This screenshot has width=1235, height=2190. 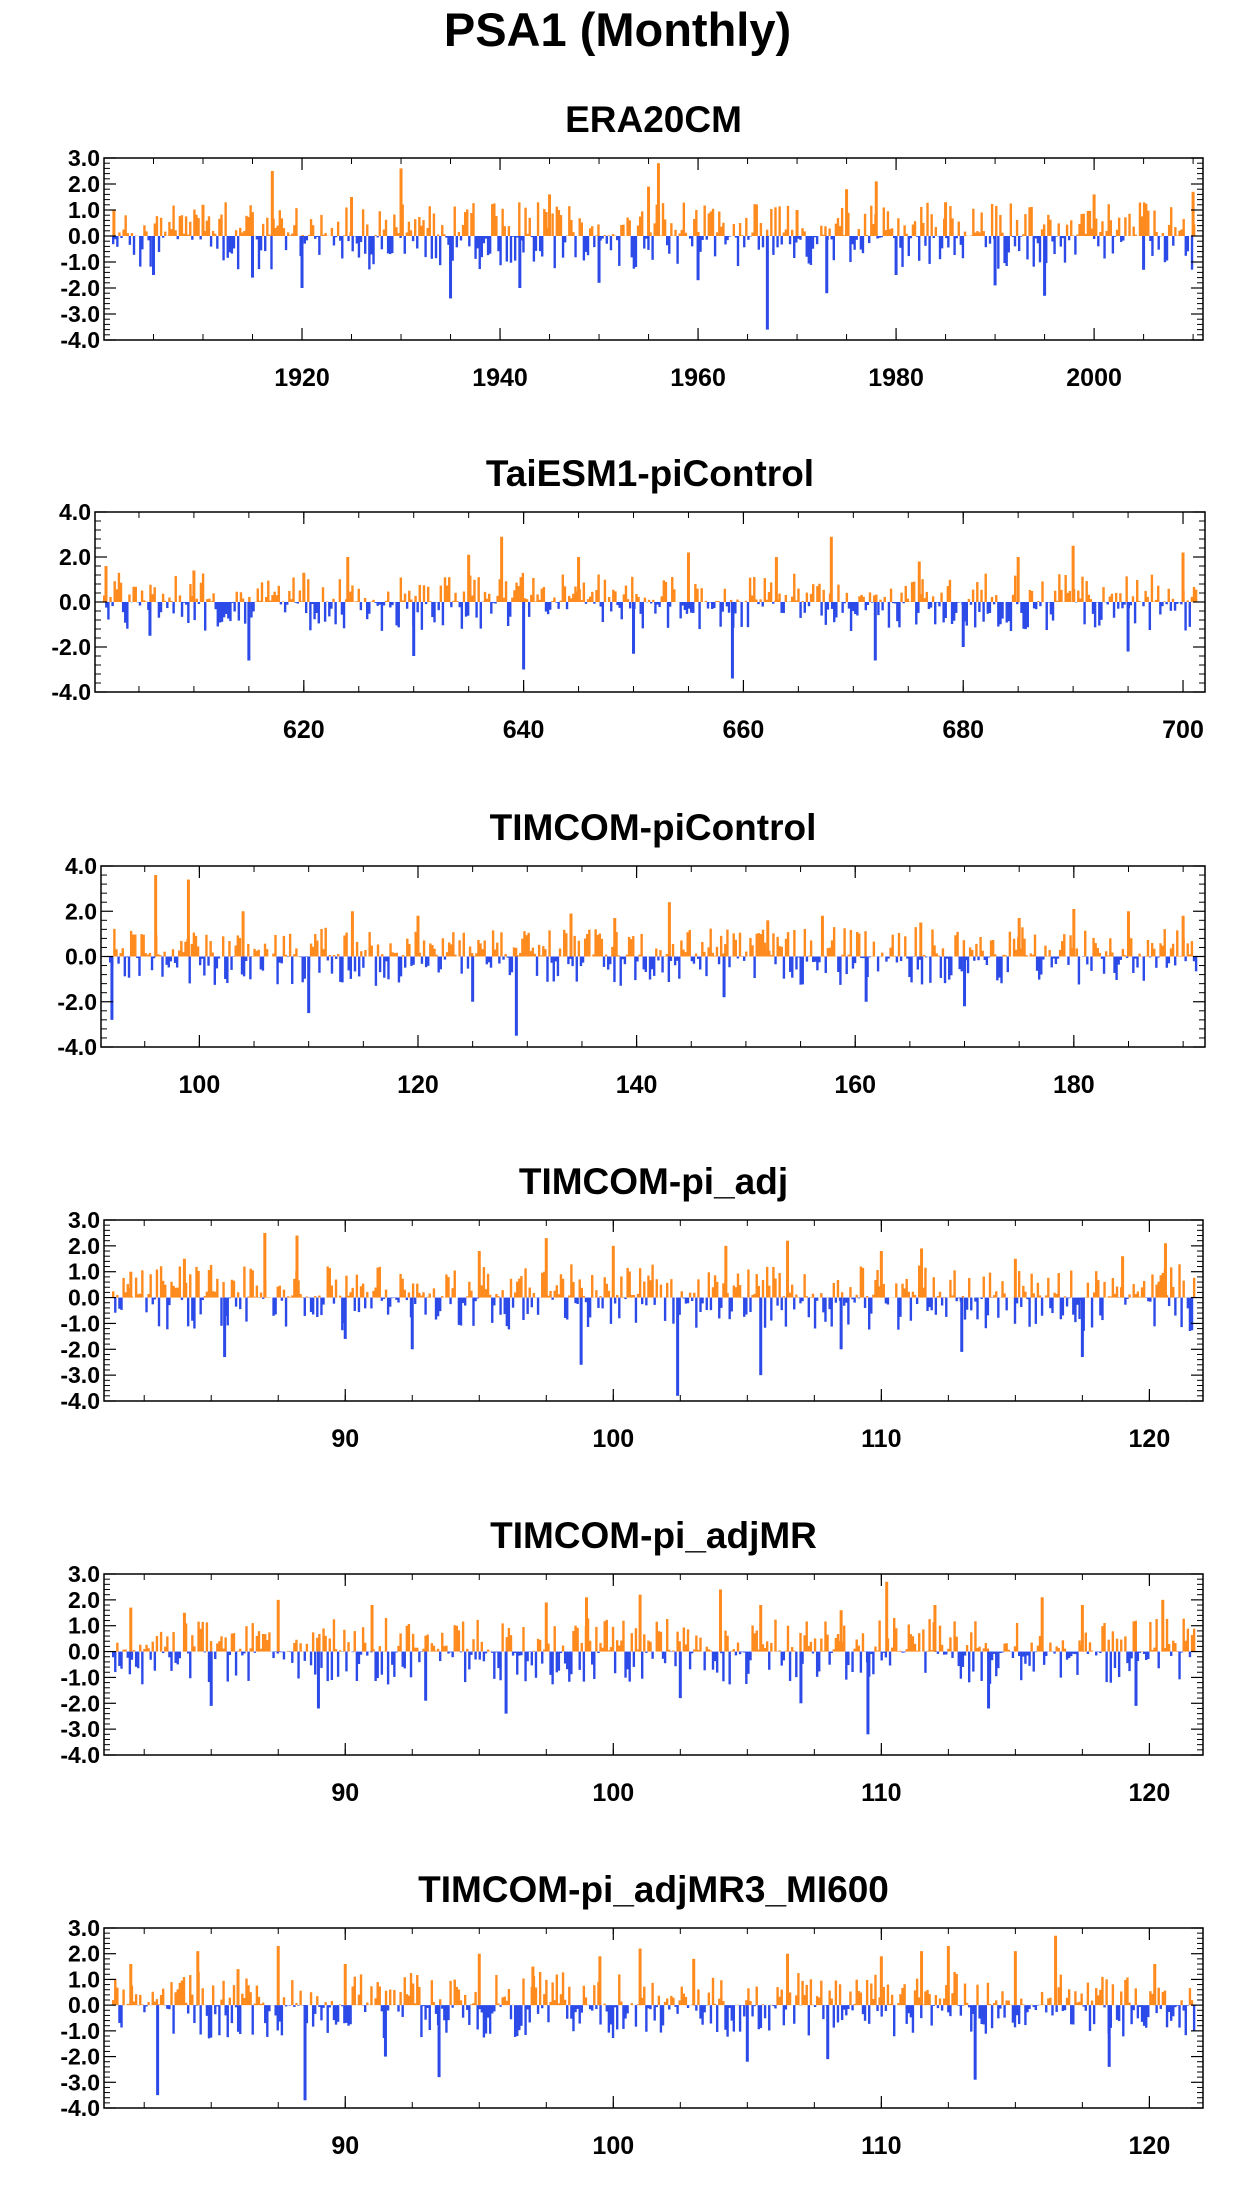 What do you see at coordinates (650, 473) in the screenshot?
I see `panel-title: TaiESM1-piControl` at bounding box center [650, 473].